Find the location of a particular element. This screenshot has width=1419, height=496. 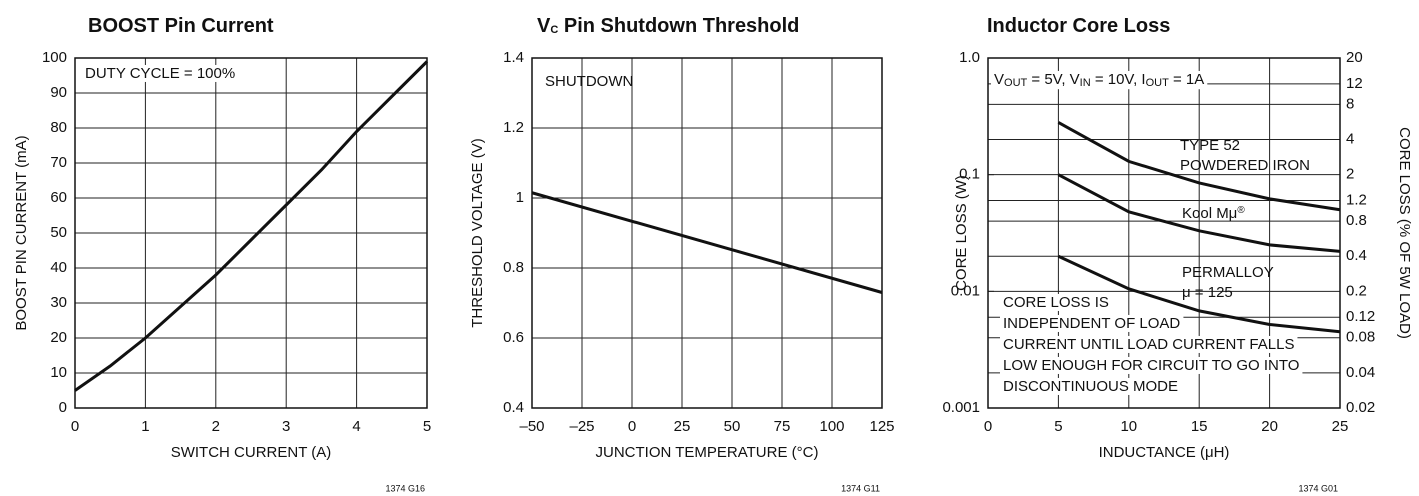

y-tick-label: 1 is located at coordinates (520, 197).